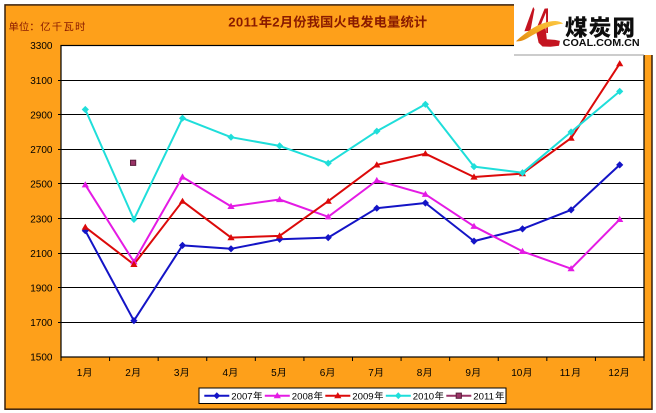 The width and height of the screenshot is (656, 413). I want to click on svg-text: 8, so click(420, 373).